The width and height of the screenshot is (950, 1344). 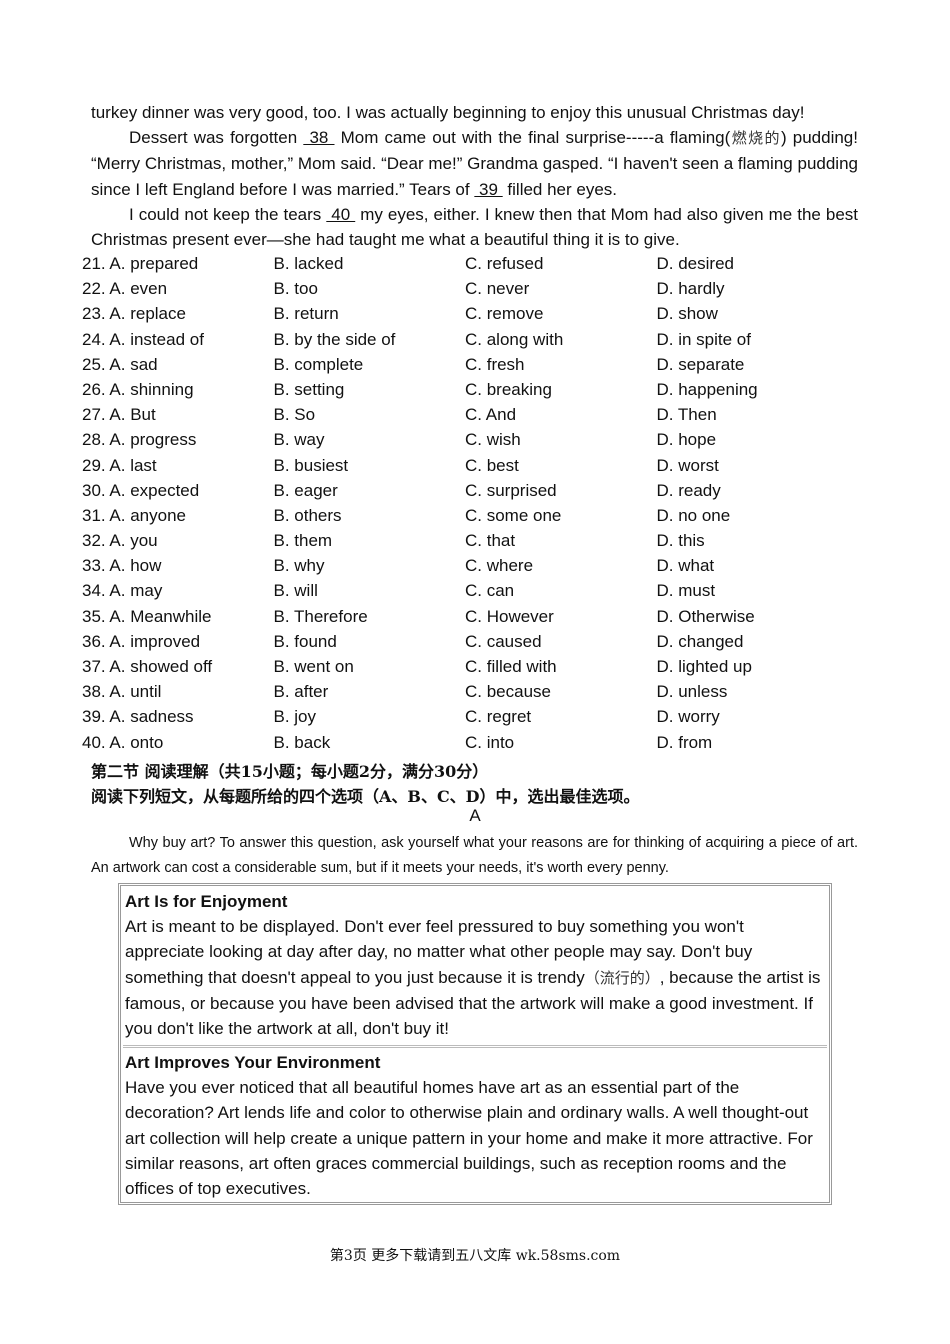 What do you see at coordinates (508, 692) in the screenshot?
I see `option-c: C. because` at bounding box center [508, 692].